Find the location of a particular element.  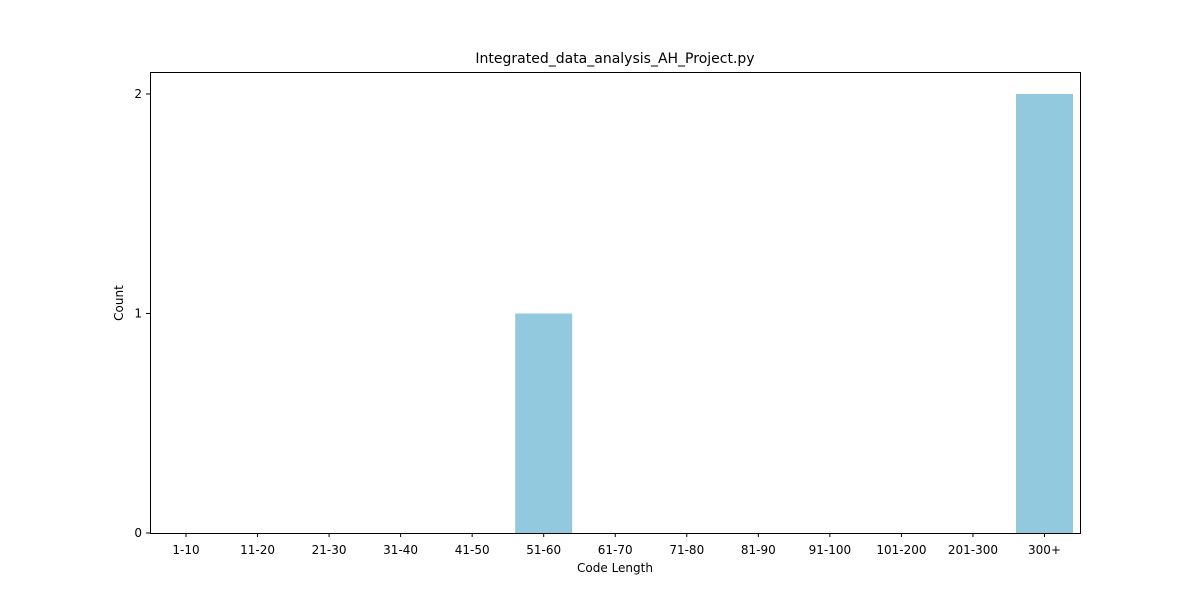

chart-title: Integrated_data_analysis_AH_Project.py is located at coordinates (614, 59).